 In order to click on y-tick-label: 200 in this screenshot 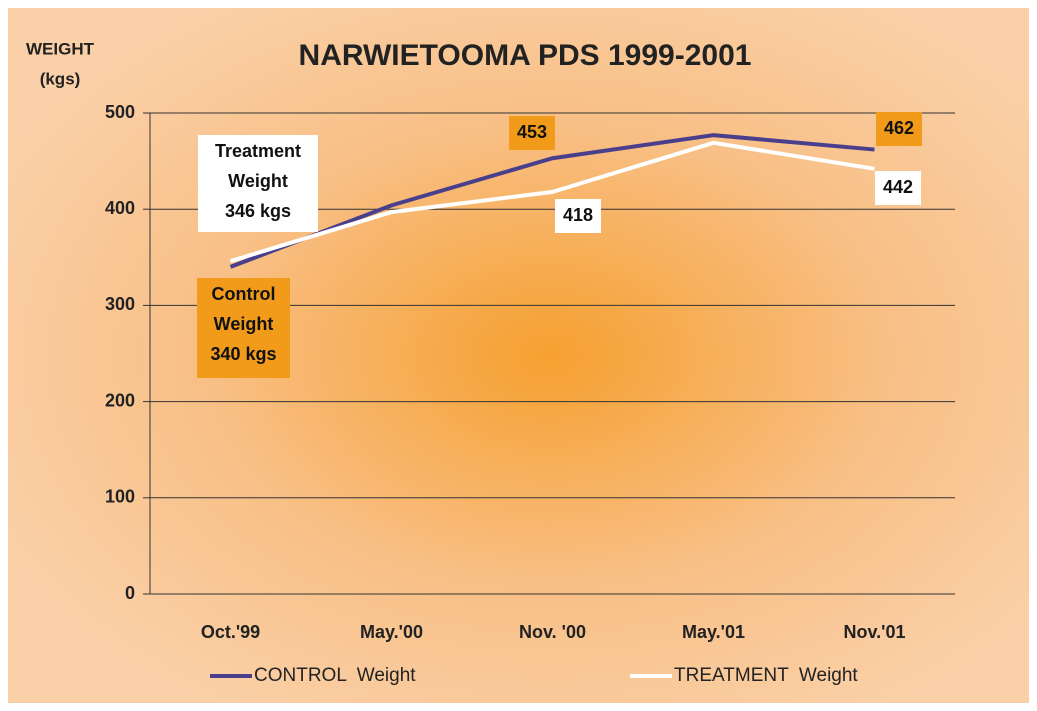, I will do `click(120, 400)`.